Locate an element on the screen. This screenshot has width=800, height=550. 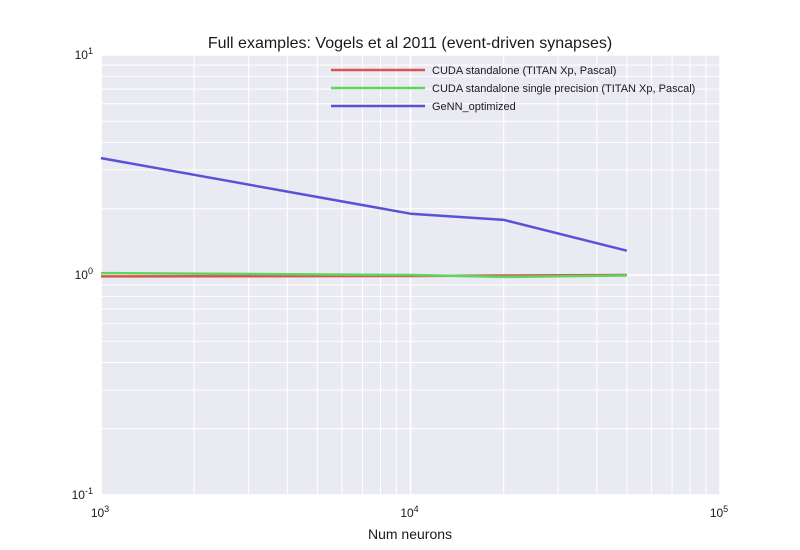
x-tick-labels: 10³ 10⁴ 10⁵ is located at coordinates (409, 512).